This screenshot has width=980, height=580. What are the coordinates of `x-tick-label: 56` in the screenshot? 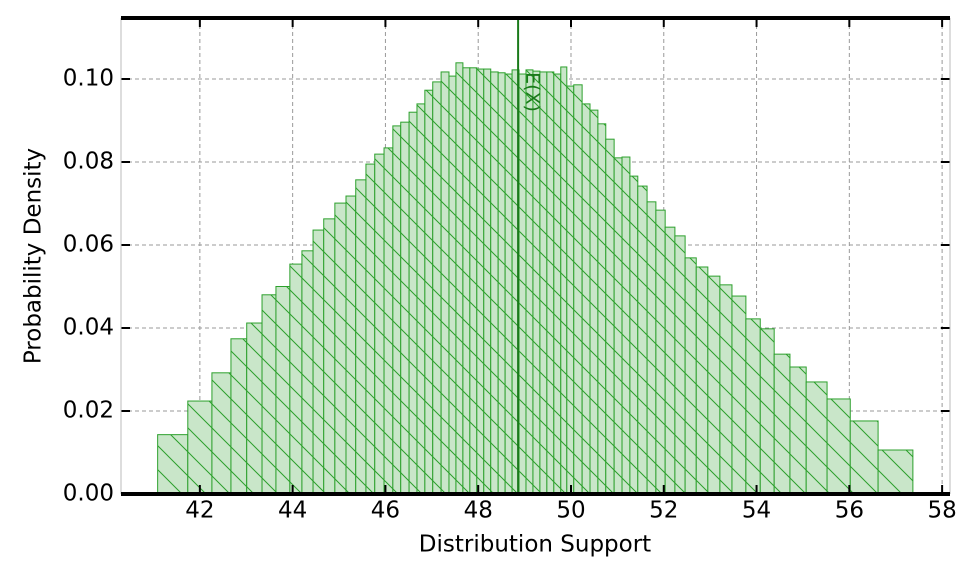 It's located at (849, 511).